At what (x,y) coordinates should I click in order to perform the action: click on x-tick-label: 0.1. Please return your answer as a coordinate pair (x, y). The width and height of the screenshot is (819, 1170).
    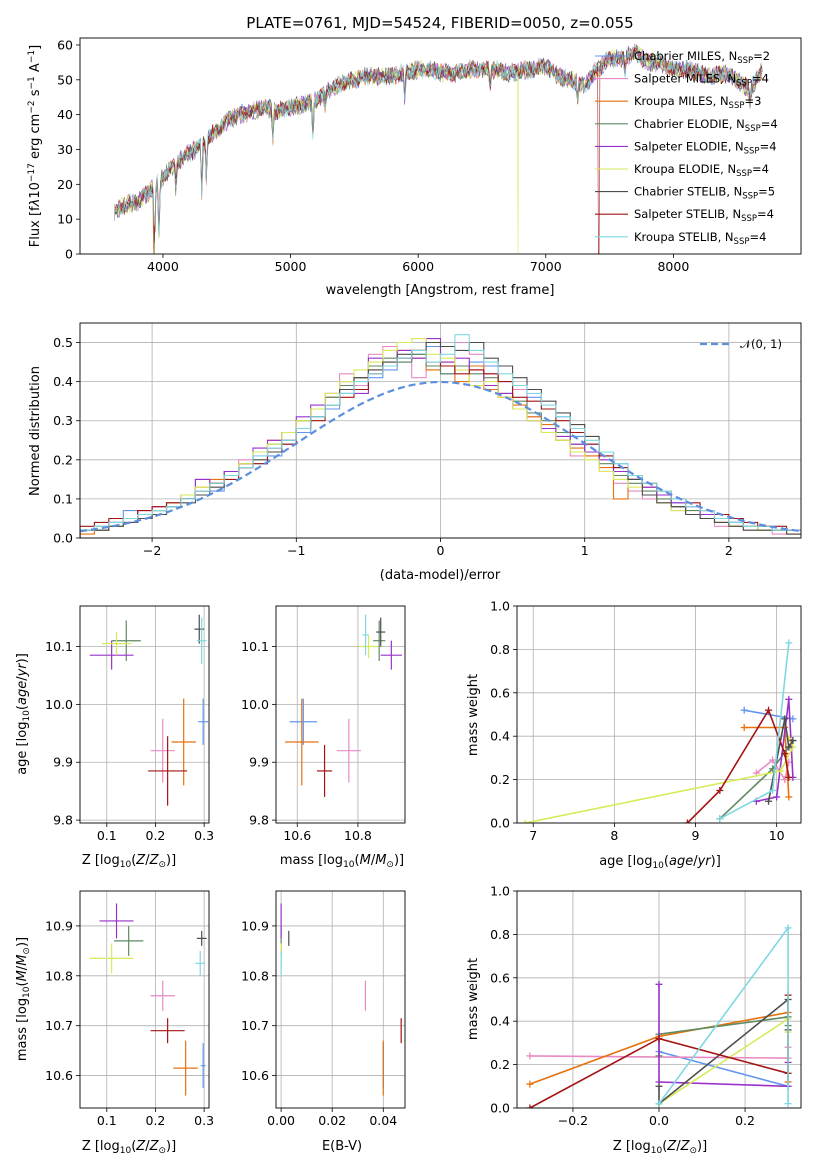
    Looking at the image, I should click on (107, 835).